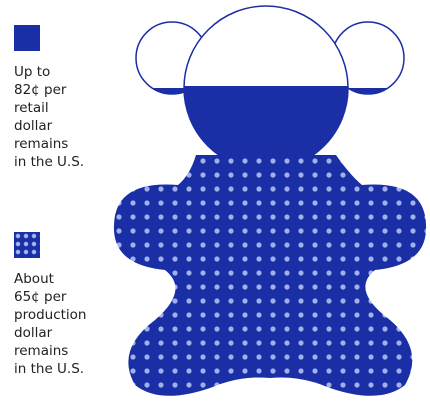  What do you see at coordinates (40, 297) in the screenshot?
I see `legend-line: 65¢ per` at bounding box center [40, 297].